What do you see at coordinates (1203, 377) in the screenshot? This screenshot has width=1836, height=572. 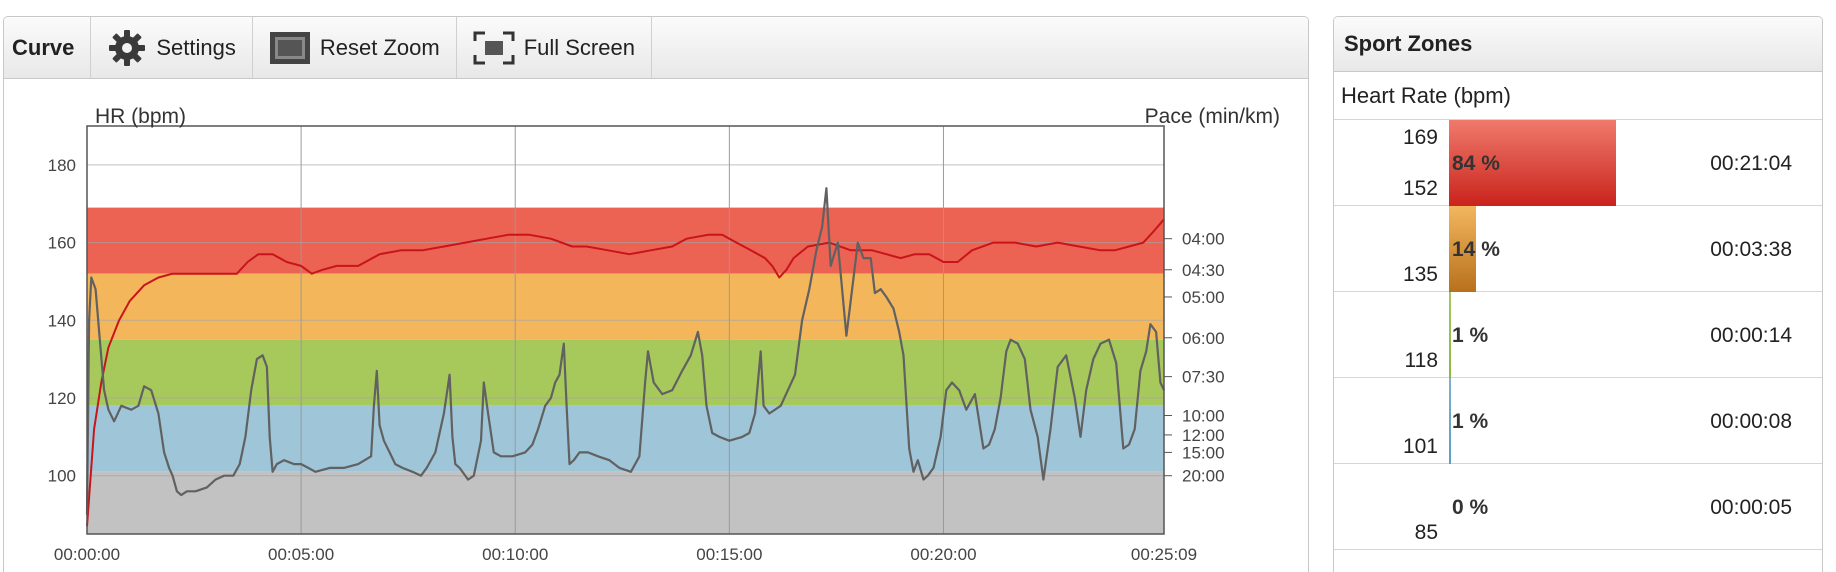 I see `pace-tick-label: 07:30` at bounding box center [1203, 377].